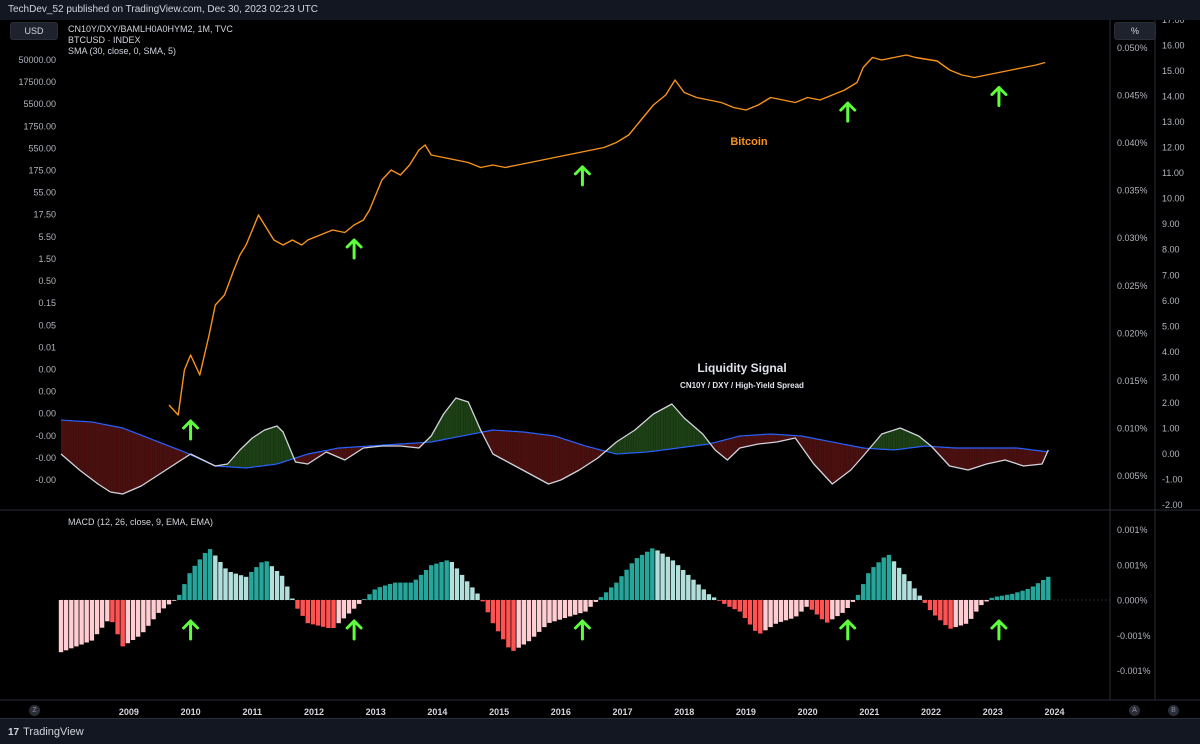  I want to click on legend-btc: BTCUSD · INDEX, so click(104, 40).